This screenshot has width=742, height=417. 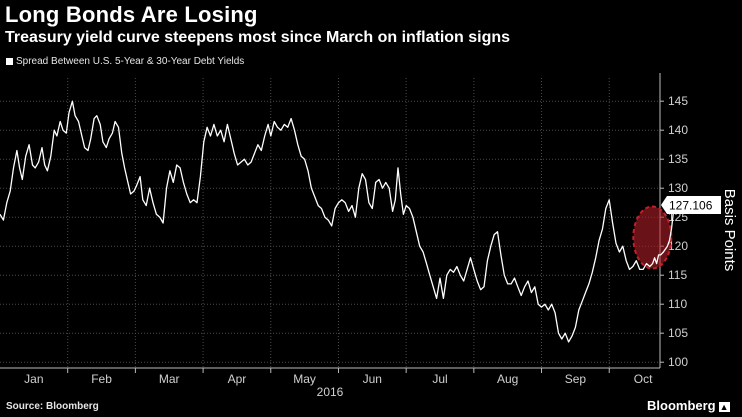 I want to click on x-tick-label: Apr, so click(x=237, y=379).